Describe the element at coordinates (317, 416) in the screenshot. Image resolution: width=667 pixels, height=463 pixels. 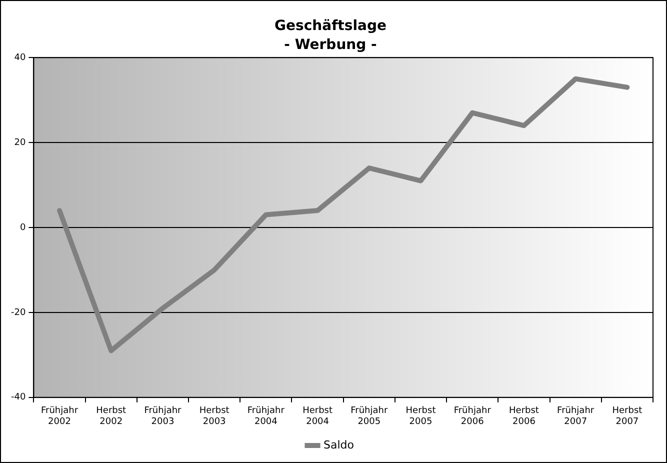
I see `x-tick-label: Herbst 2004` at that location.